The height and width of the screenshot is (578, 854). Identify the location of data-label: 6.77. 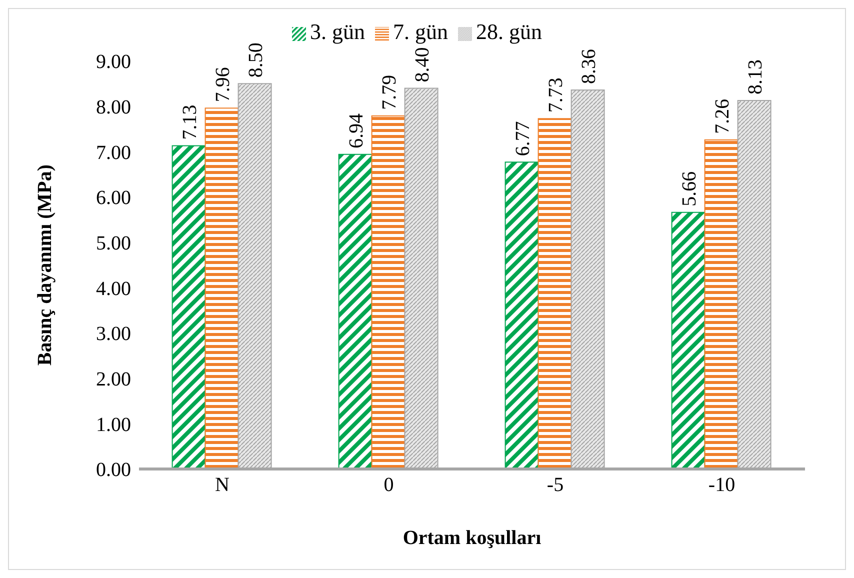
(523, 138).